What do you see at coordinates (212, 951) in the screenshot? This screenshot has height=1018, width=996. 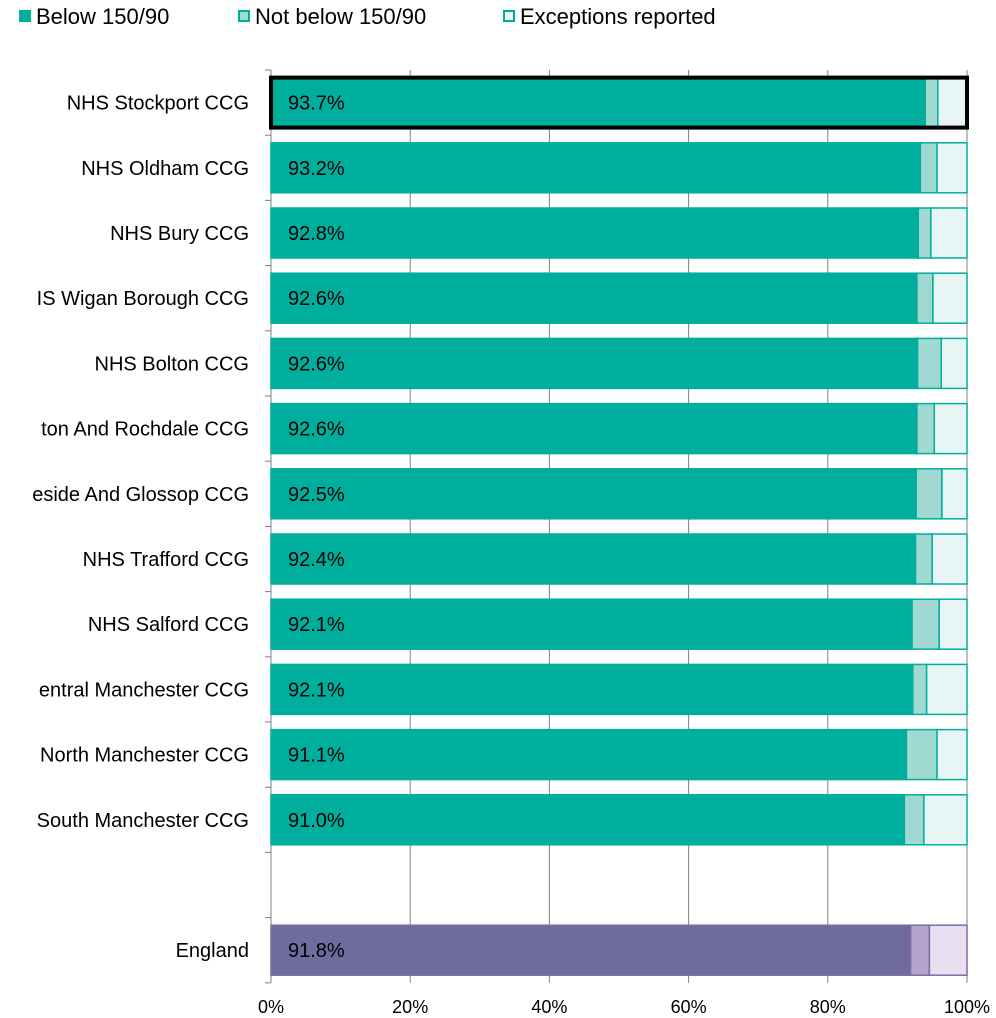 I see `category-label: England` at bounding box center [212, 951].